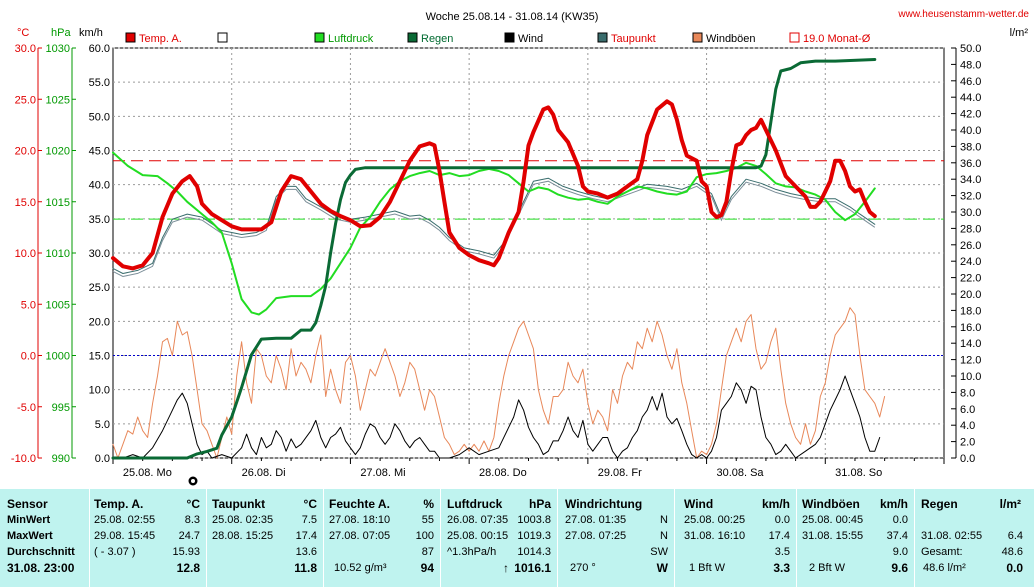 This screenshot has width=1034, height=587. I want to click on stats-dew-min: 7.5, so click(309, 520).